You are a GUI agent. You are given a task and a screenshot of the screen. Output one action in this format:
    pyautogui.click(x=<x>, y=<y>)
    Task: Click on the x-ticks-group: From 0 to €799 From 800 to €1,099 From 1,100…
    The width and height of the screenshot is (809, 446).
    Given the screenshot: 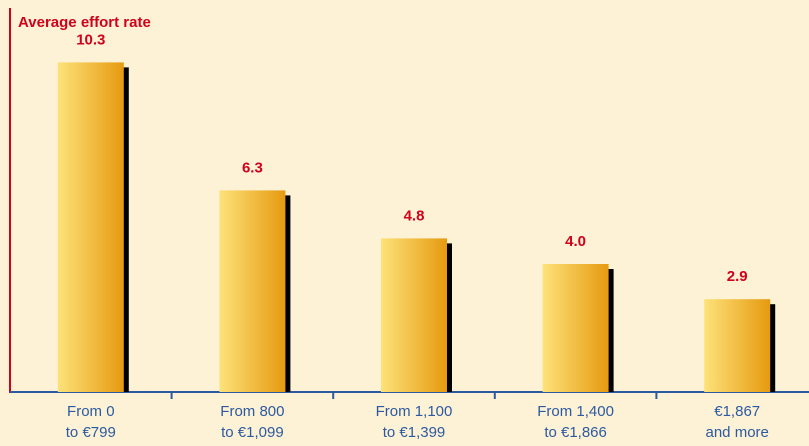 What is the action you would take?
    pyautogui.click(x=417, y=416)
    